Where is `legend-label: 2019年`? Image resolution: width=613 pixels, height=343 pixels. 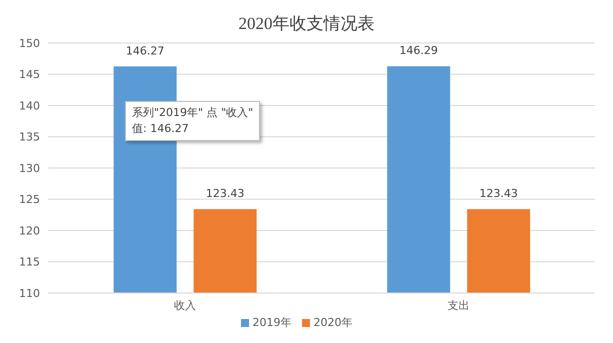 legend-label: 2019年 is located at coordinates (272, 322).